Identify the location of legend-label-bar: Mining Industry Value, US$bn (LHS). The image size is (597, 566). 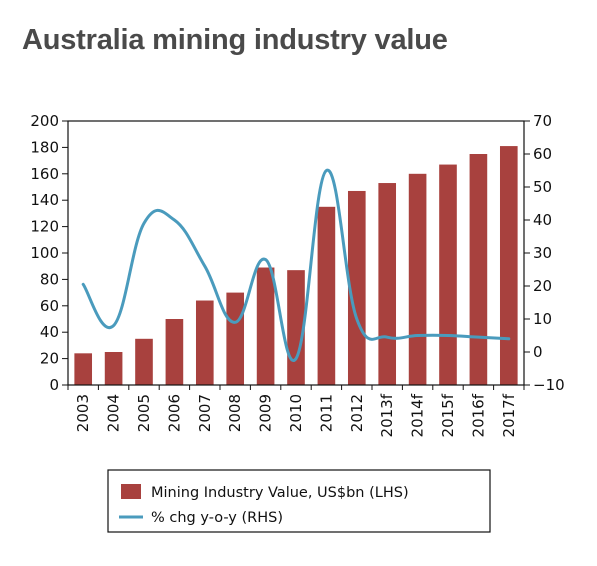
(280, 493).